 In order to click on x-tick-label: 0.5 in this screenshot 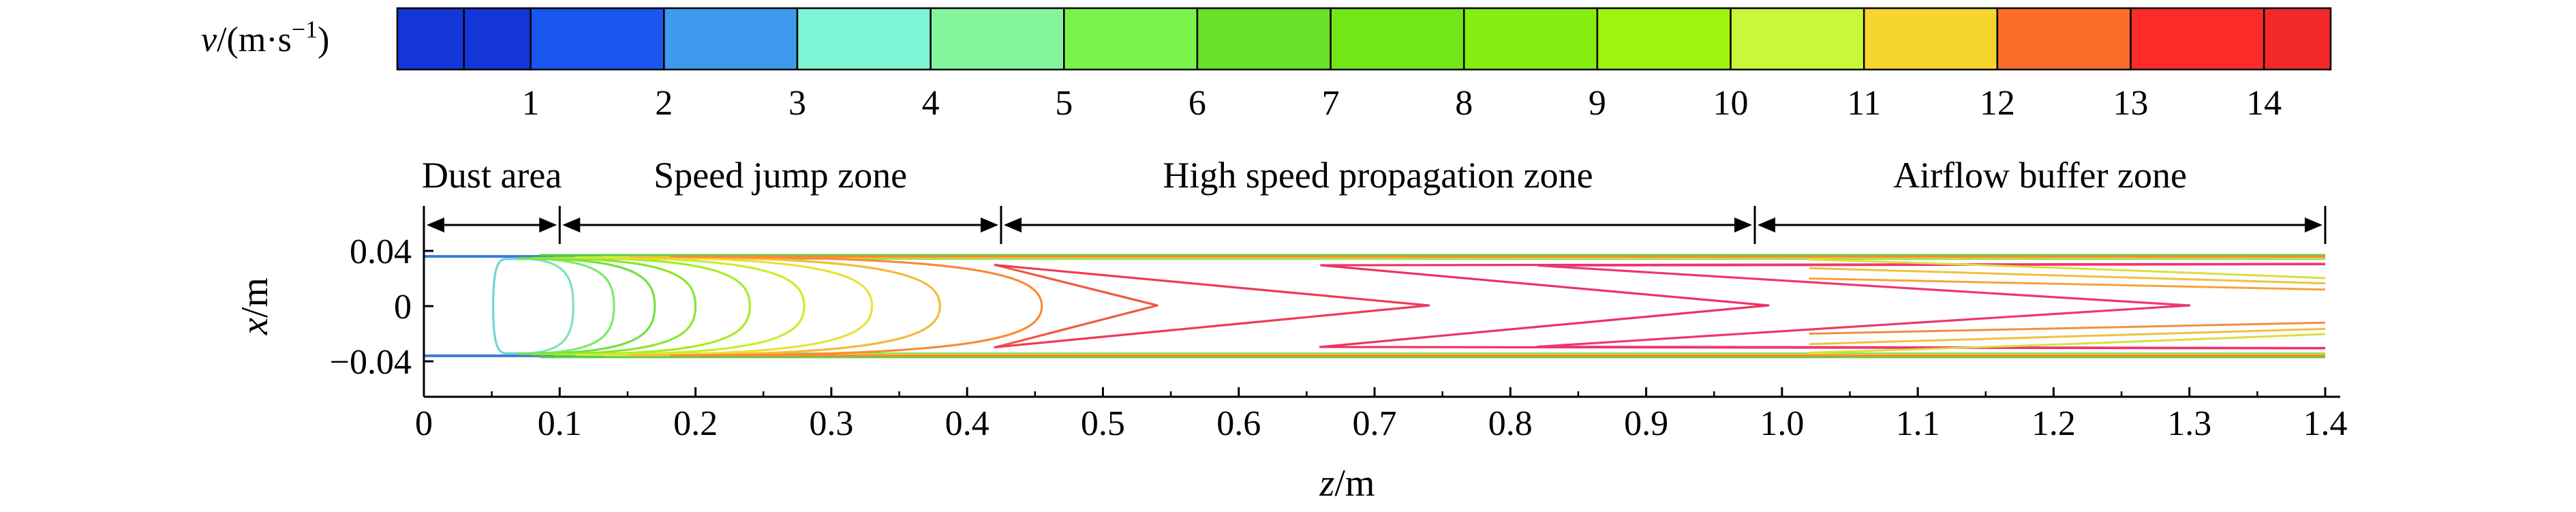, I will do `click(1103, 424)`.